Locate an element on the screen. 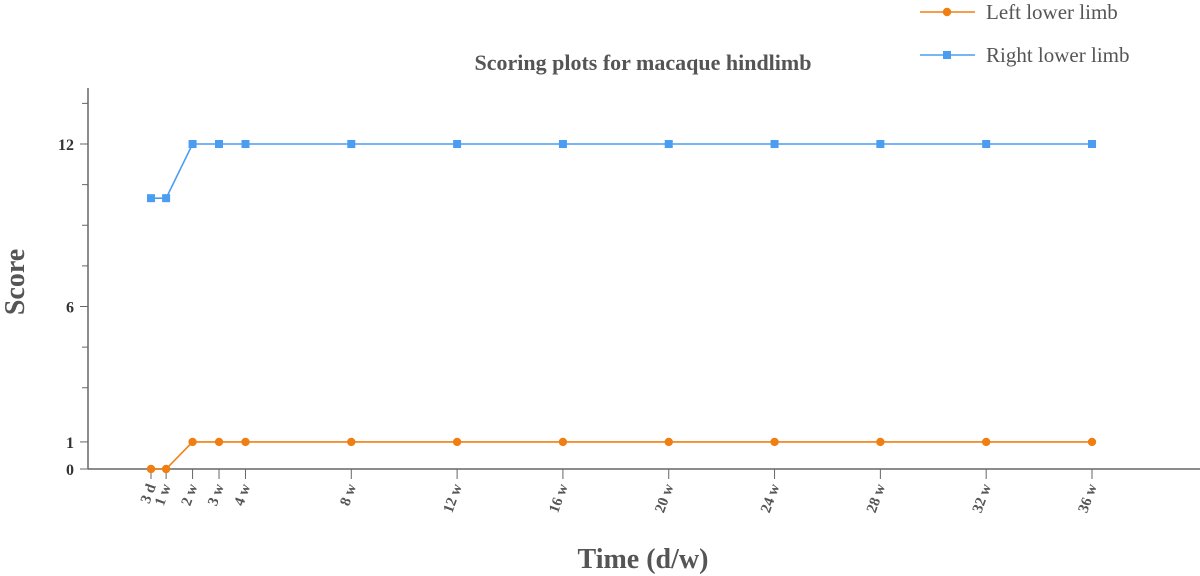 This screenshot has width=1200, height=576. y-tick-label: 1 is located at coordinates (70, 443).